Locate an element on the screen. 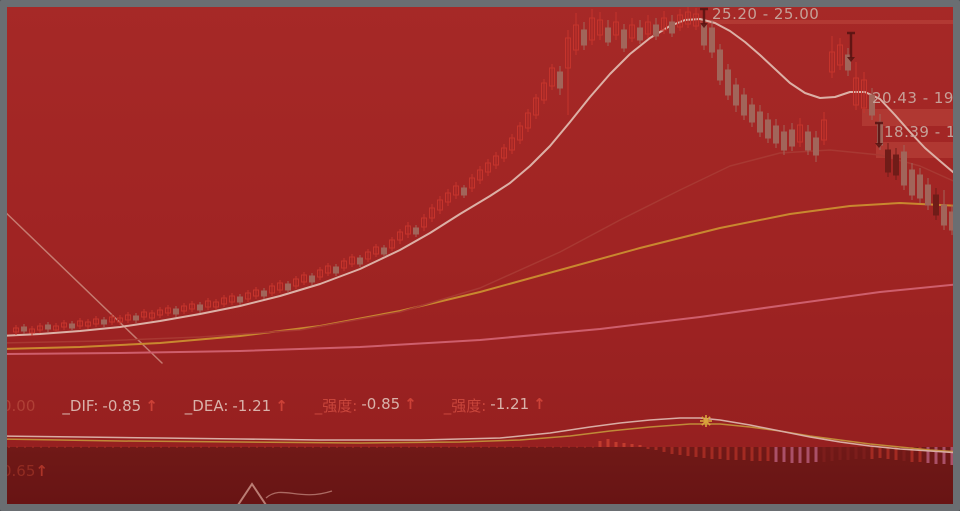 This screenshot has width=960, height=511. qiangdu-value: -0.85 is located at coordinates (381, 404).